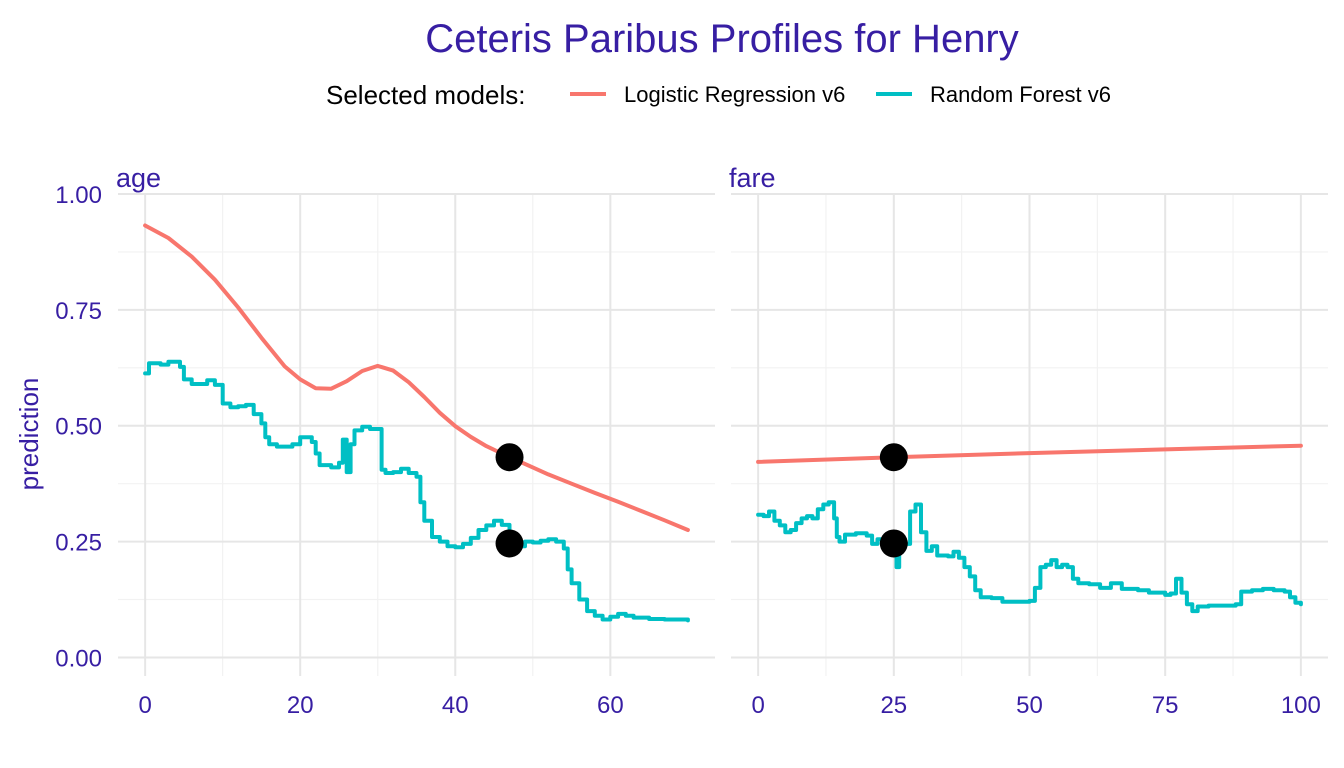  Describe the element at coordinates (893, 705) in the screenshot. I see `x-tick-label: 25` at that location.